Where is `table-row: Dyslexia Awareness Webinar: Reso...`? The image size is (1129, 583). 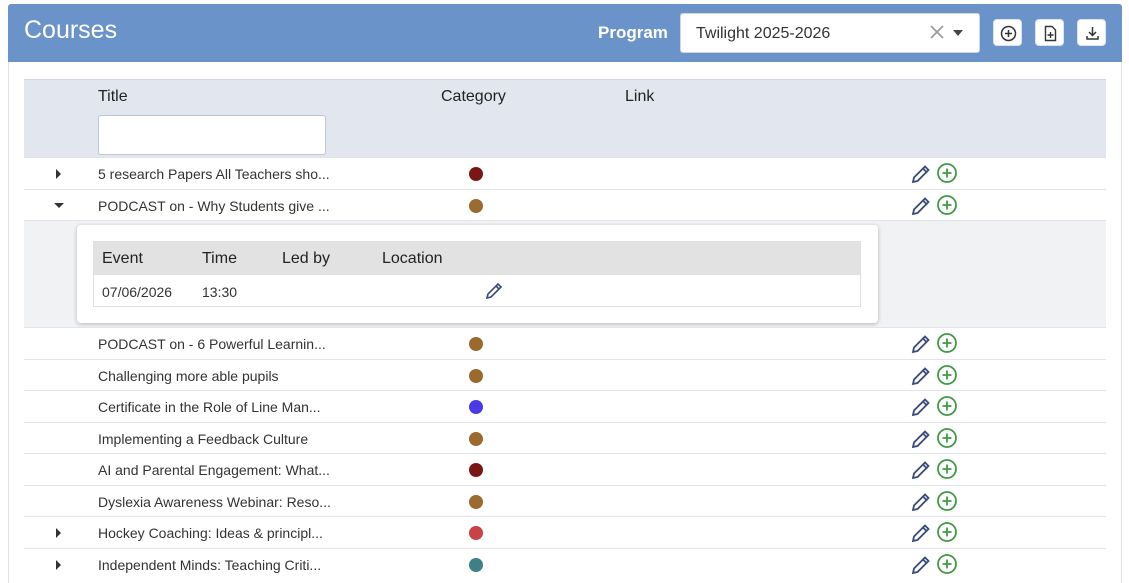 table-row: Dyslexia Awareness Webinar: Reso... is located at coordinates (565, 500).